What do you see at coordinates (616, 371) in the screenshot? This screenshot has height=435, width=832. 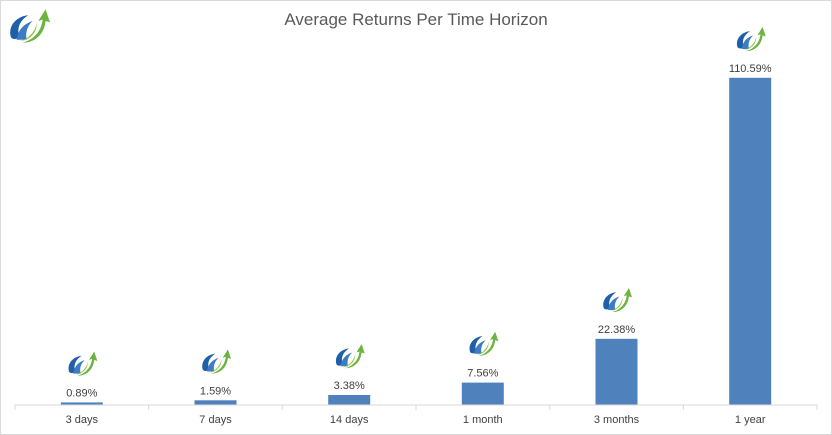 I see `bar-3-months` at bounding box center [616, 371].